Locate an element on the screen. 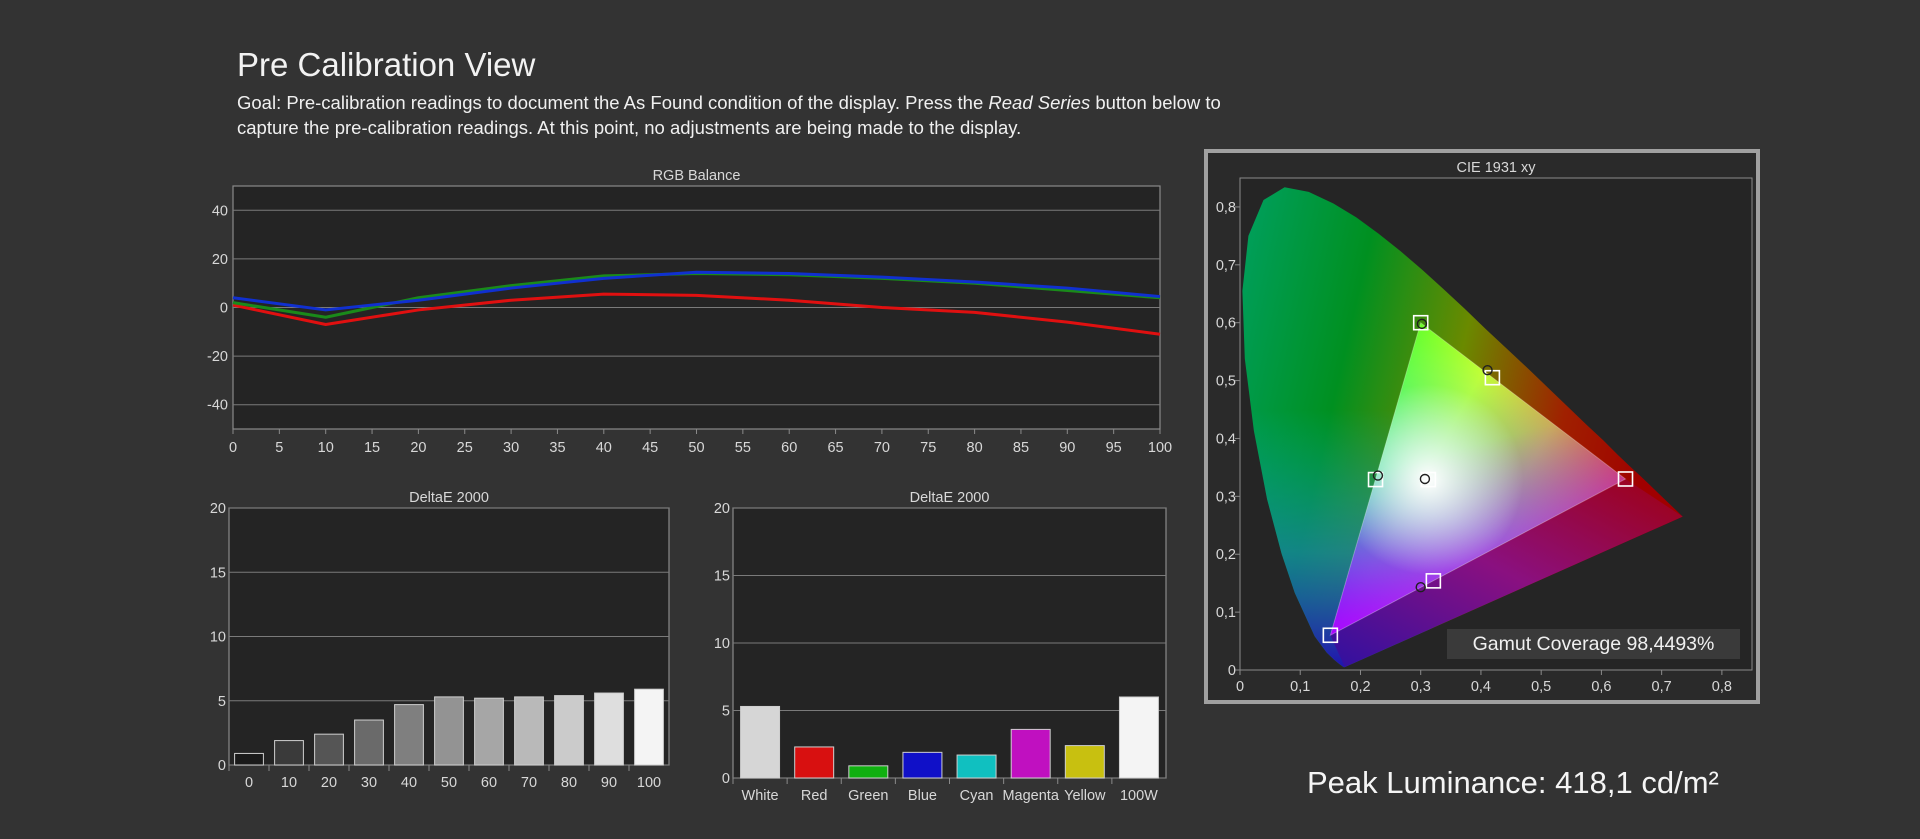 The image size is (1920, 839). rgb-xtick-label: 40 is located at coordinates (604, 448).